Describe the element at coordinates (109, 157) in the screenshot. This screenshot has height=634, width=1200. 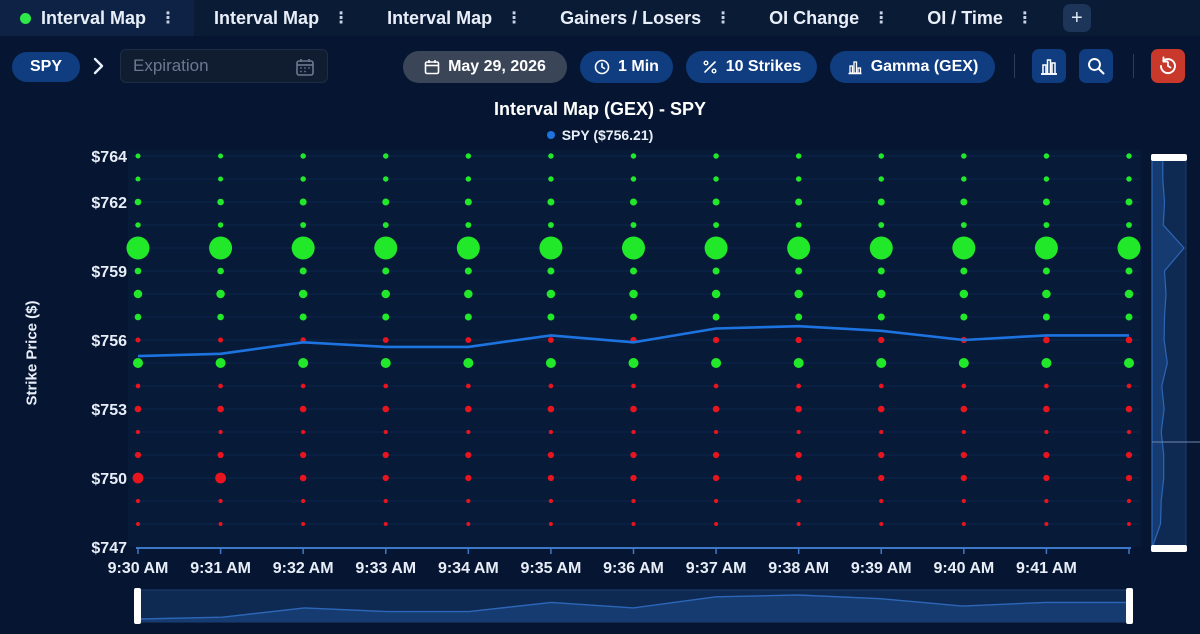
I see `y-tick-label: $764` at that location.